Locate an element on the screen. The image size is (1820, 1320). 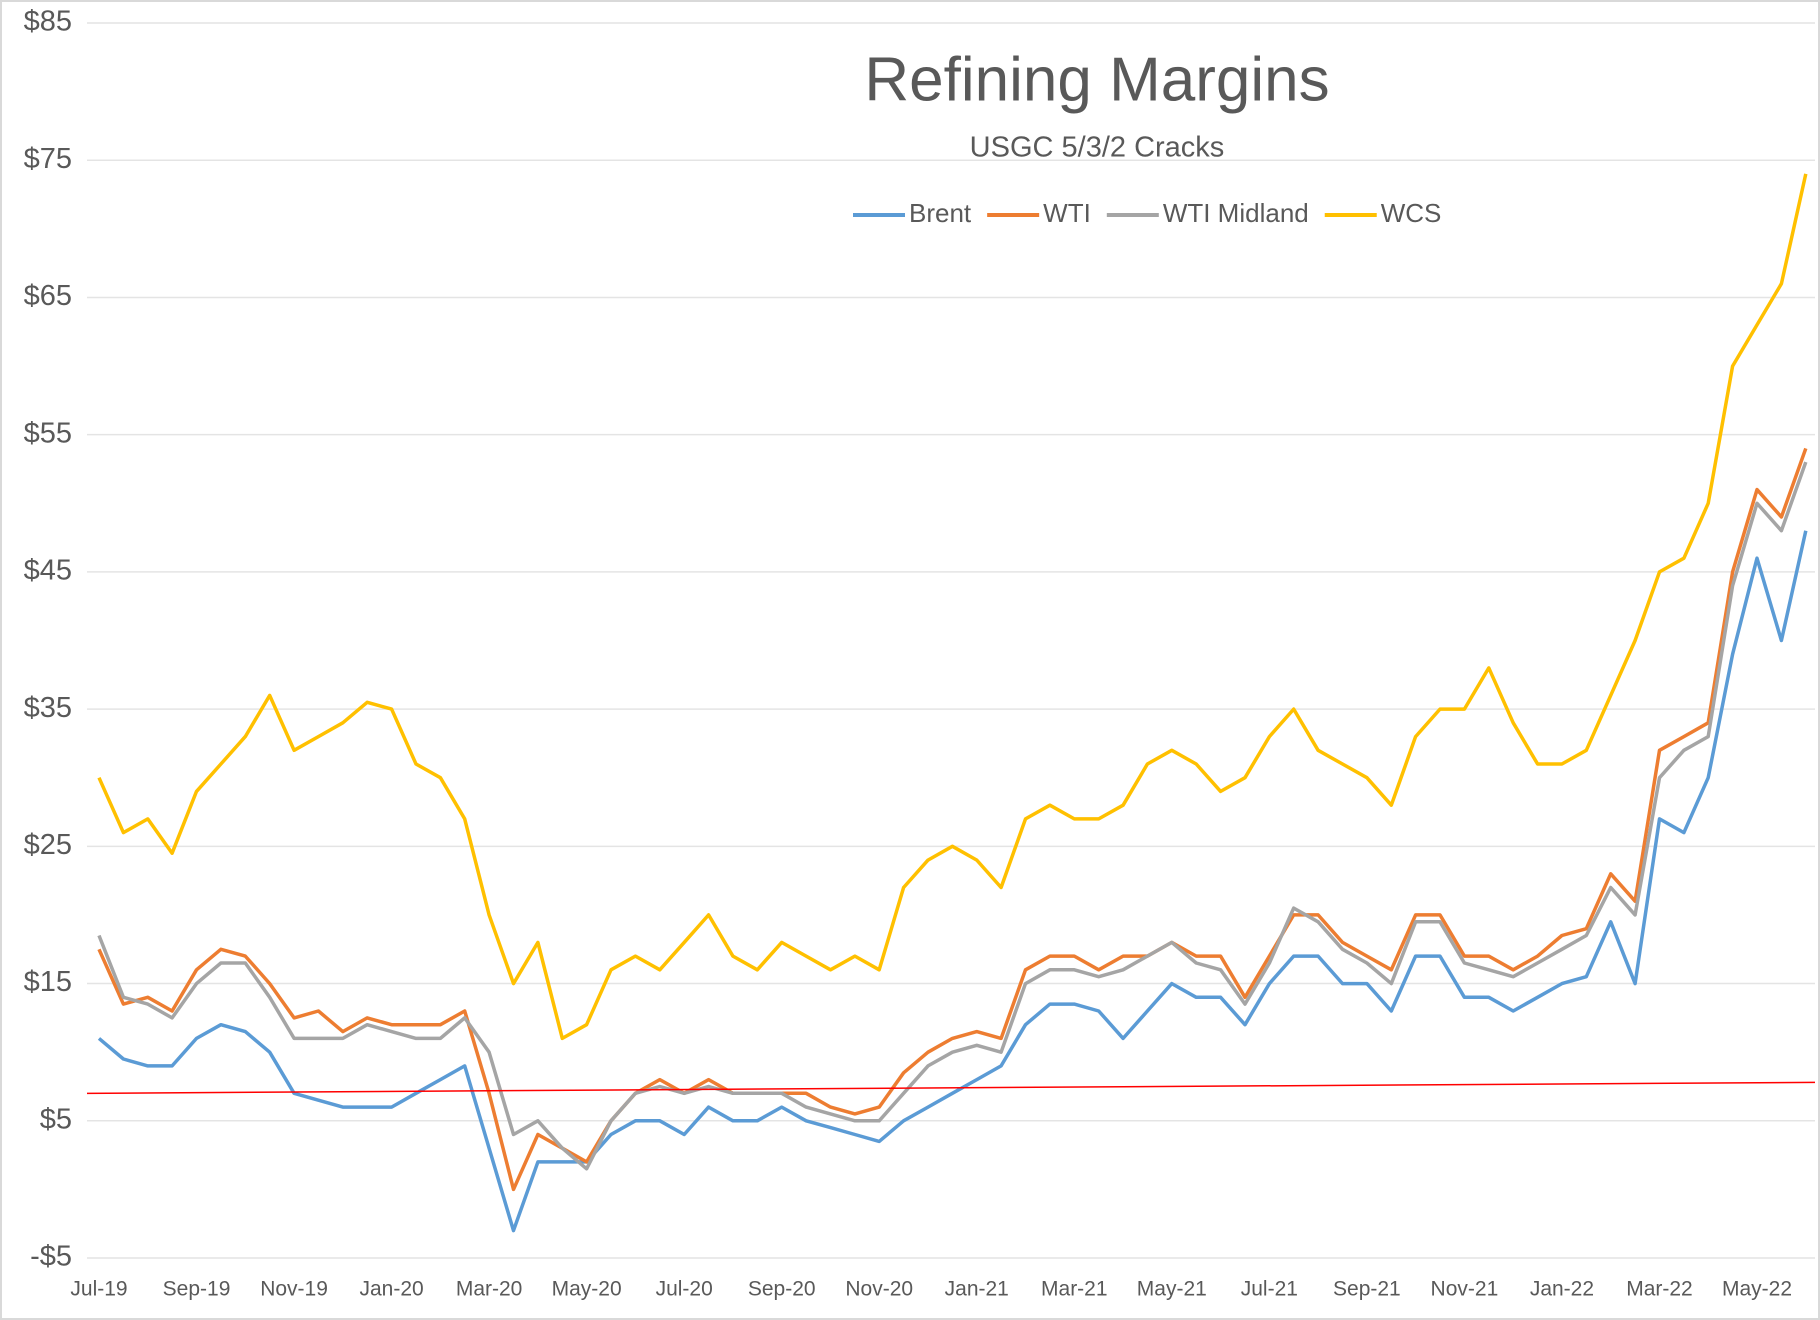
y-tick-label: $25 is located at coordinates (48, 845).